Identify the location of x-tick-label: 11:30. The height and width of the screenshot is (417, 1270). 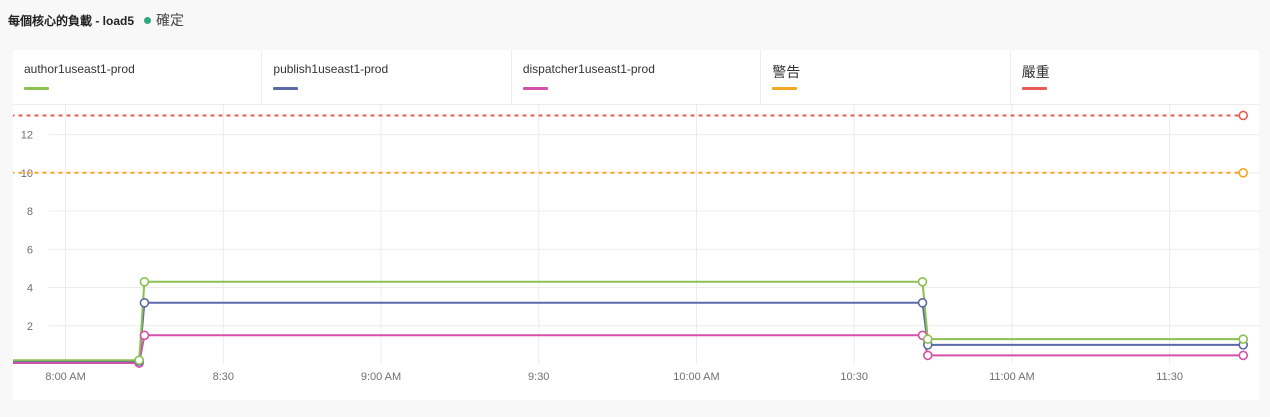
(1169, 377).